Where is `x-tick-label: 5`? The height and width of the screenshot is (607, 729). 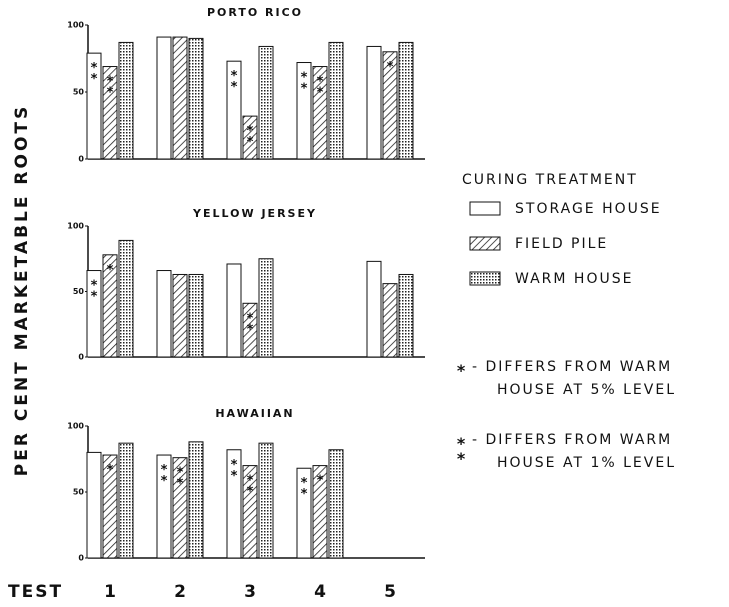 x-tick-label: 5 is located at coordinates (390, 592).